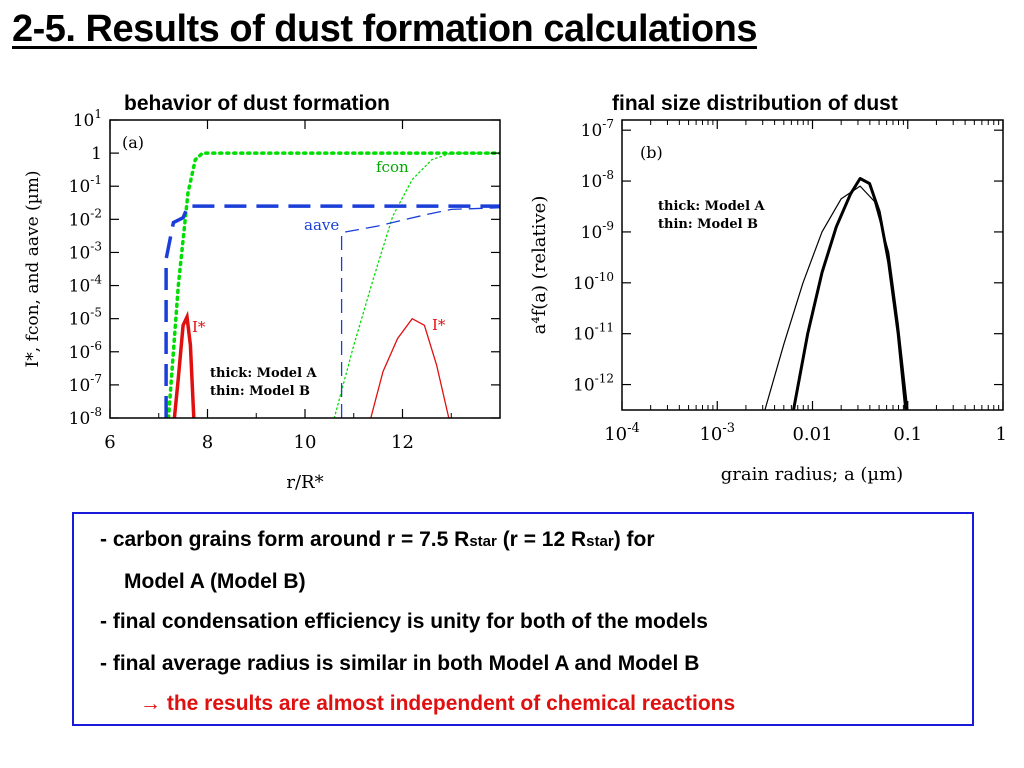  I want to click on summary-line-1-sub2: star, so click(600, 541).